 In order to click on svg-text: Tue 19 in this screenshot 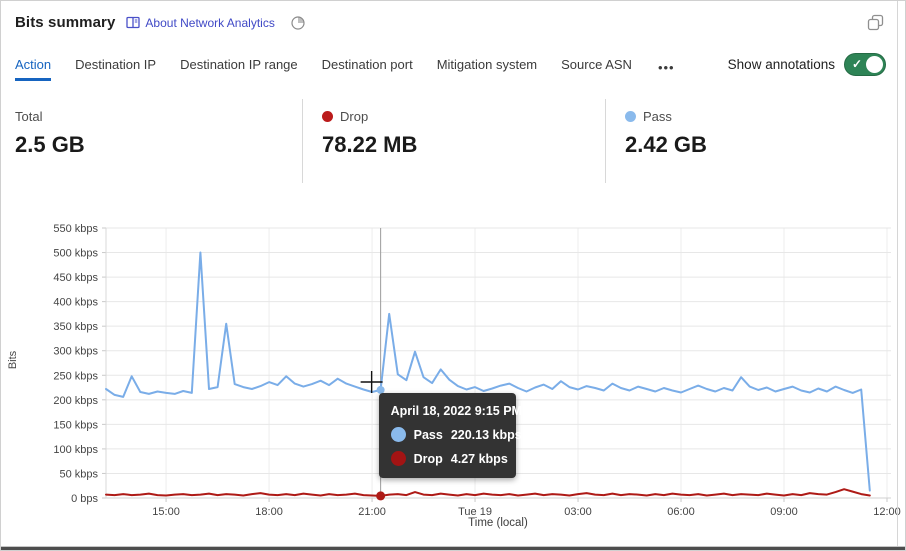, I will do `click(475, 512)`.